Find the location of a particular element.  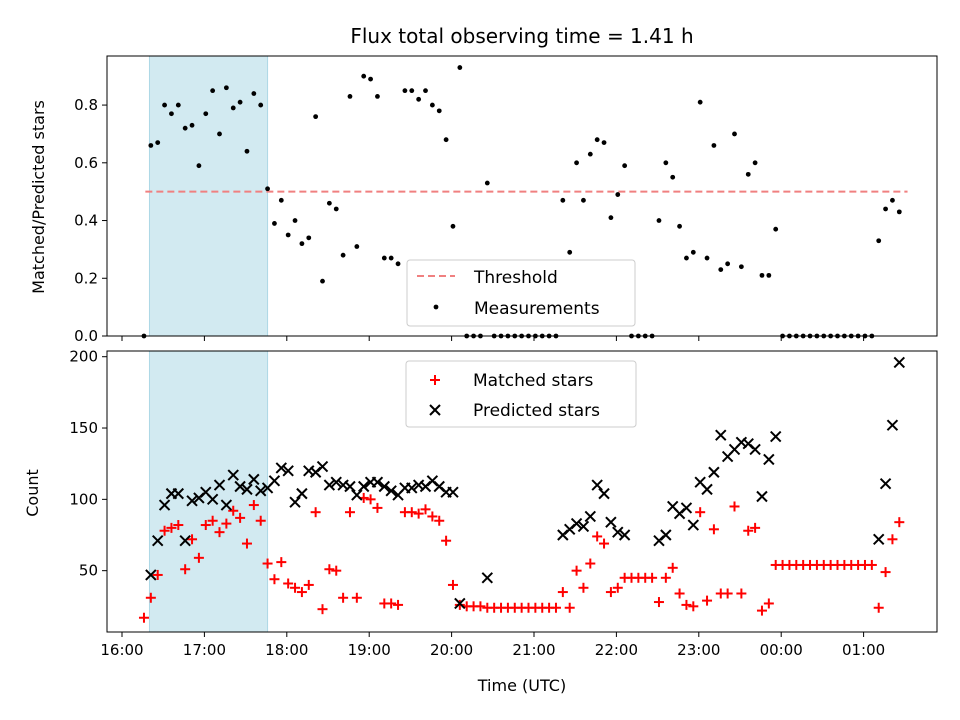

legend-measurement-label: Measurements is located at coordinates (537, 309).